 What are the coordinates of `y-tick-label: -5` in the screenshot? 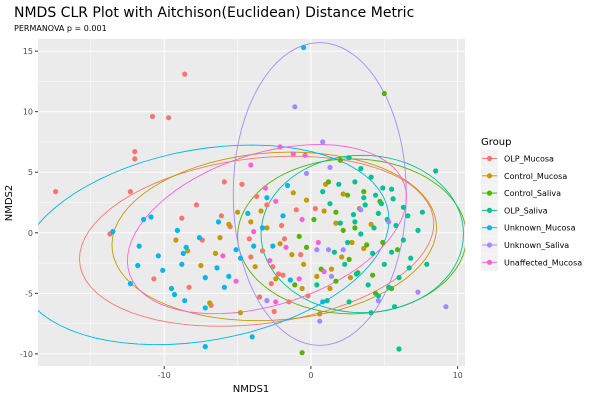 It's located at (29, 293).